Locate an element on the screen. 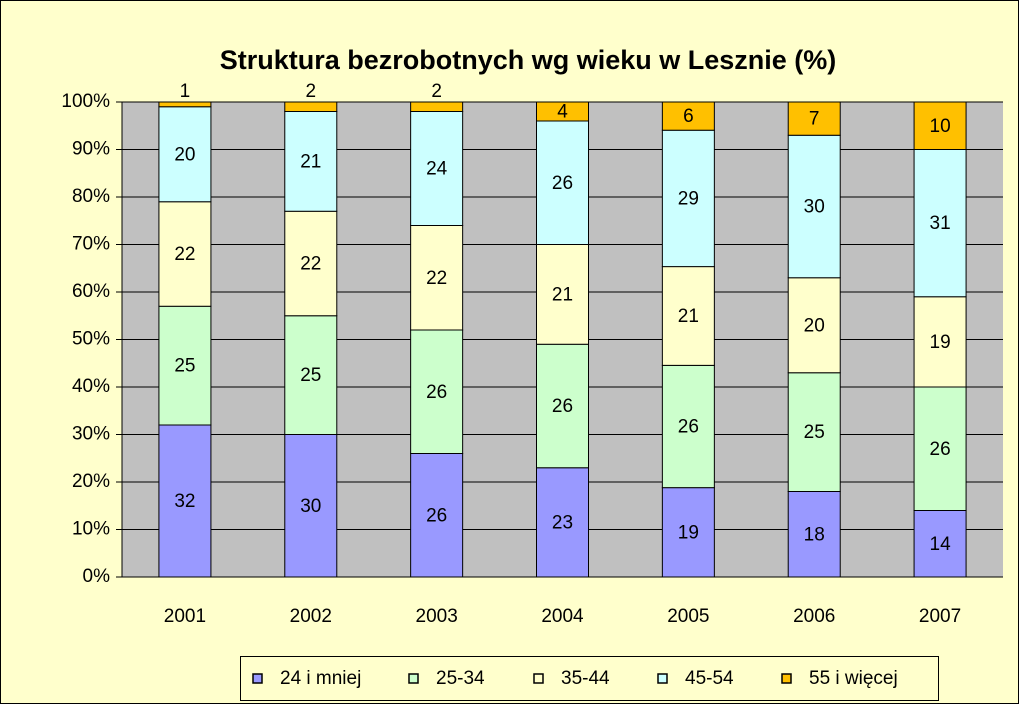 This screenshot has width=1019, height=704. x-tick-label: 2003 is located at coordinates (437, 616).